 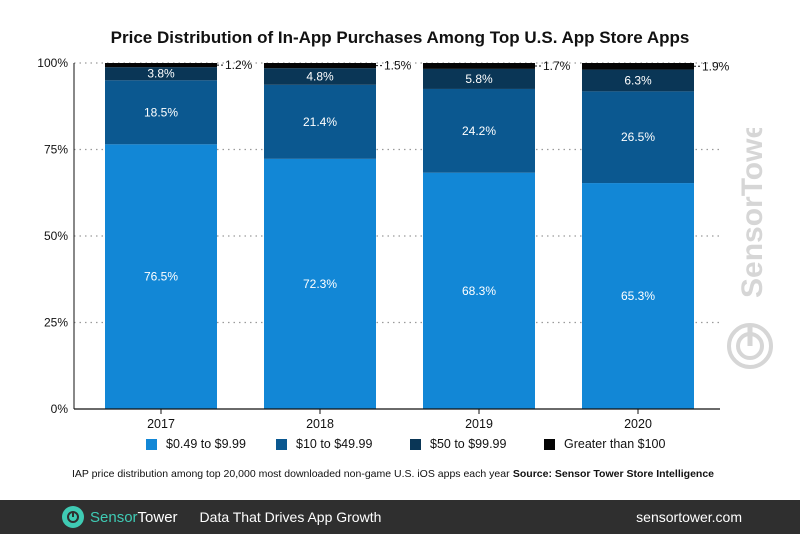 I want to click on data-label-2020-2: 6.3%, so click(x=638, y=80).